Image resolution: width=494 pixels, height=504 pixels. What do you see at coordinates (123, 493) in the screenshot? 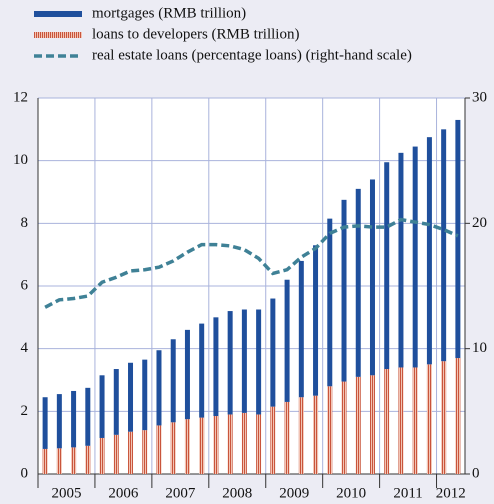
I see `x-tick-label: 2006` at bounding box center [123, 493].